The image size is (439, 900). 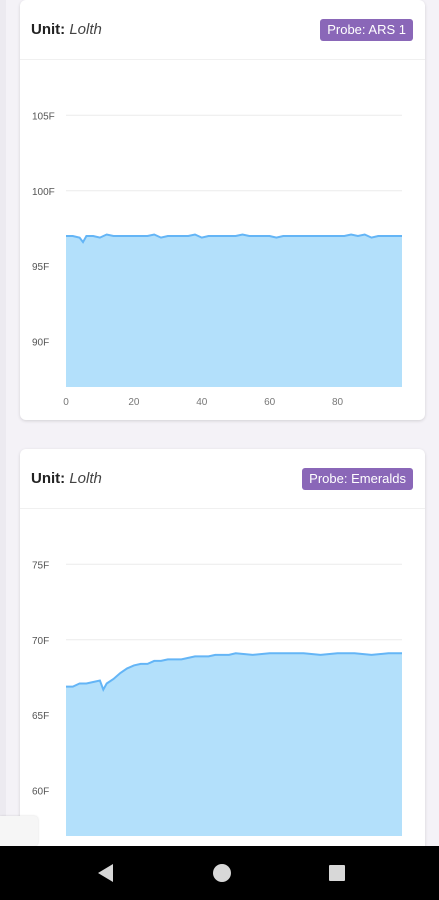 What do you see at coordinates (40, 792) in the screenshot?
I see `y-tick-label: 60F` at bounding box center [40, 792].